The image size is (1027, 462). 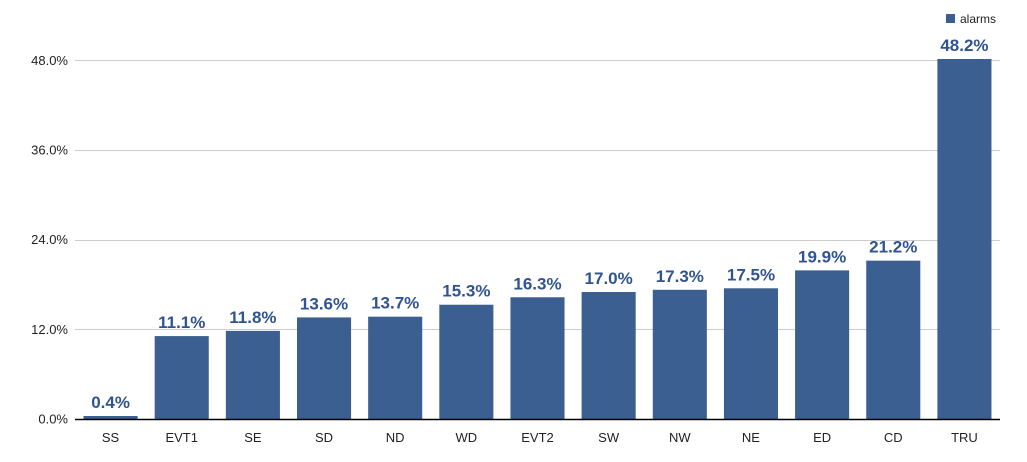 I want to click on data-label: 13.7%, so click(x=395, y=303).